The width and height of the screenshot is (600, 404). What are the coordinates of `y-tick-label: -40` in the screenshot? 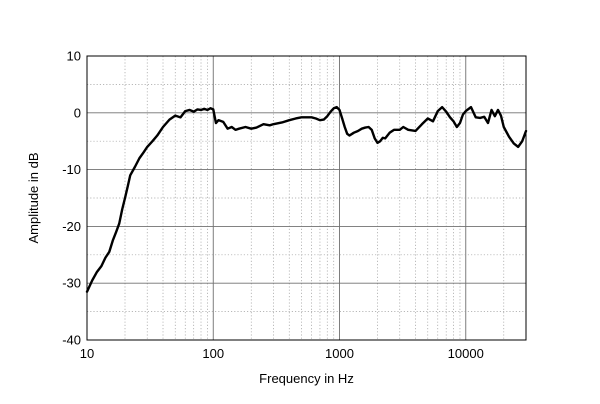 It's located at (71, 340).